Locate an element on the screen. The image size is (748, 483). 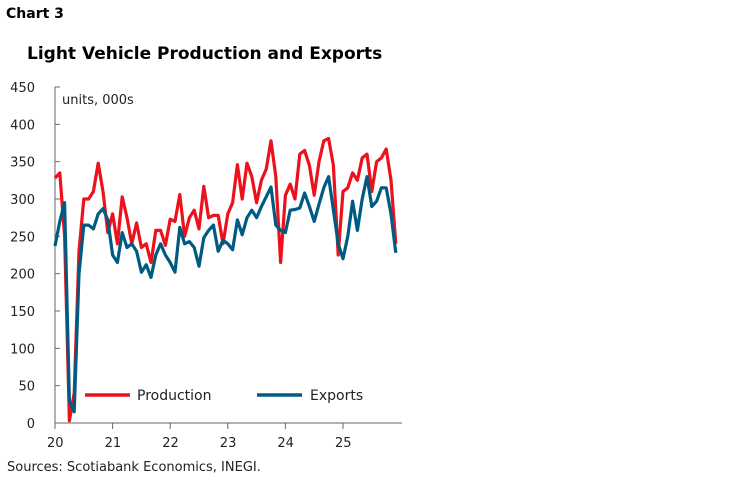
x-tick-label: 20 is located at coordinates (55, 443).